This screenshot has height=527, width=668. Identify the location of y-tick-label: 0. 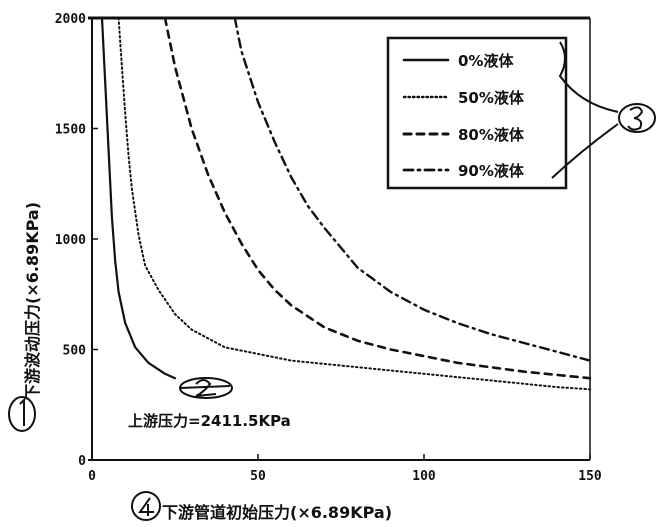
(82, 461).